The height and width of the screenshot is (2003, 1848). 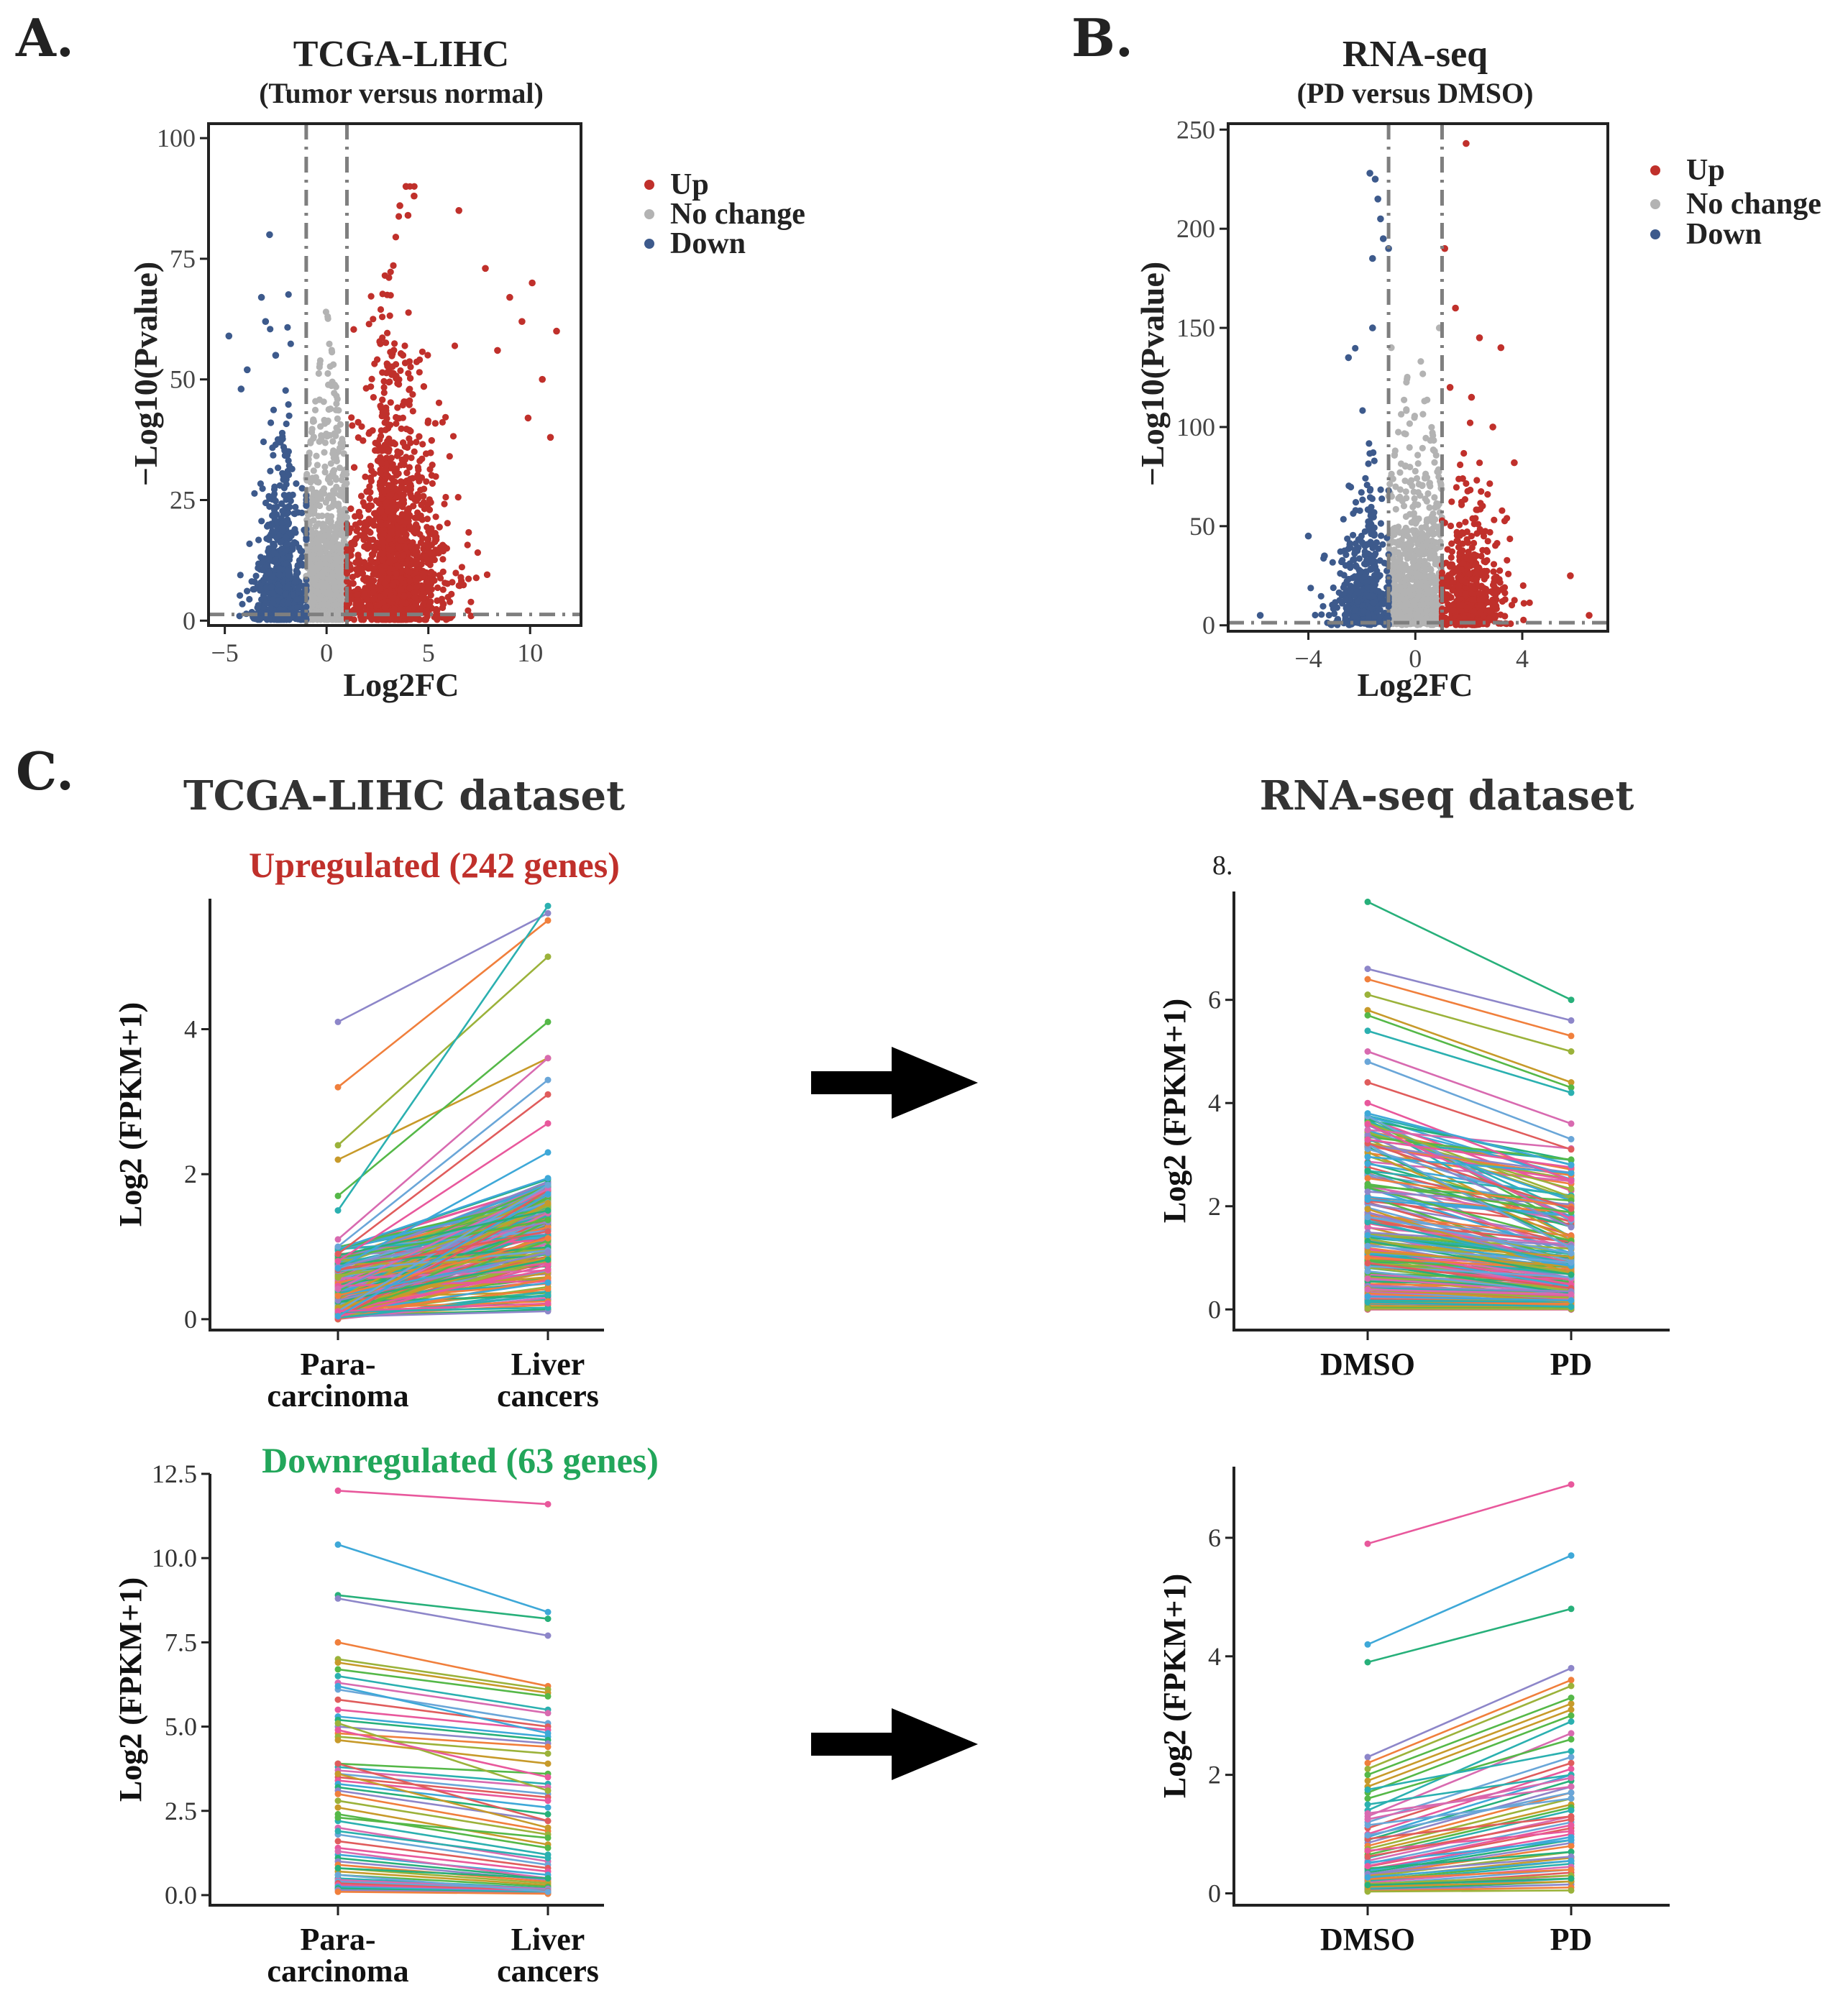 What do you see at coordinates (145, 374) in the screenshot?
I see `volcano-a-ylabel: −Log10(Pvalue)` at bounding box center [145, 374].